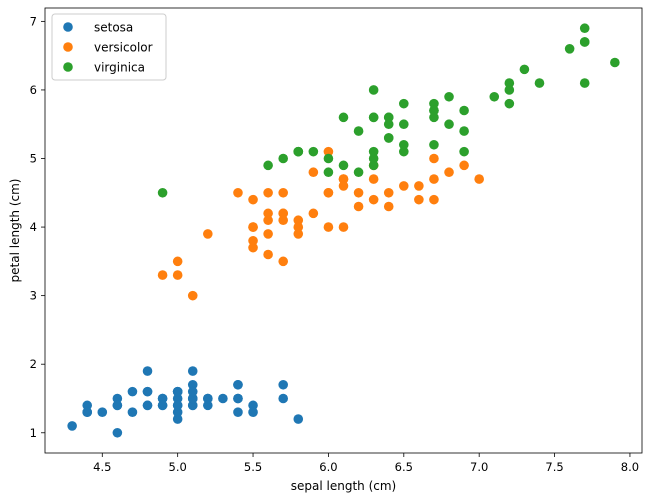 This screenshot has width=650, height=503. Describe the element at coordinates (253, 467) in the screenshot. I see `x-tick-label: 5.5` at that location.